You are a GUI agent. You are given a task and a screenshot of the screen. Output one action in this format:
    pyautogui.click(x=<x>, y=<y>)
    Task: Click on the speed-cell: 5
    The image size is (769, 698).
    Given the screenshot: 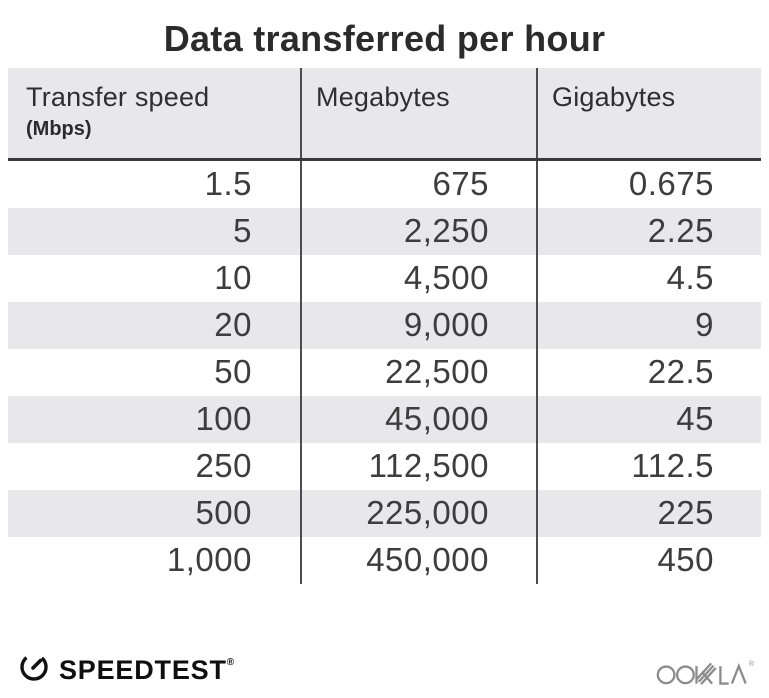 What is the action you would take?
    pyautogui.click(x=155, y=231)
    